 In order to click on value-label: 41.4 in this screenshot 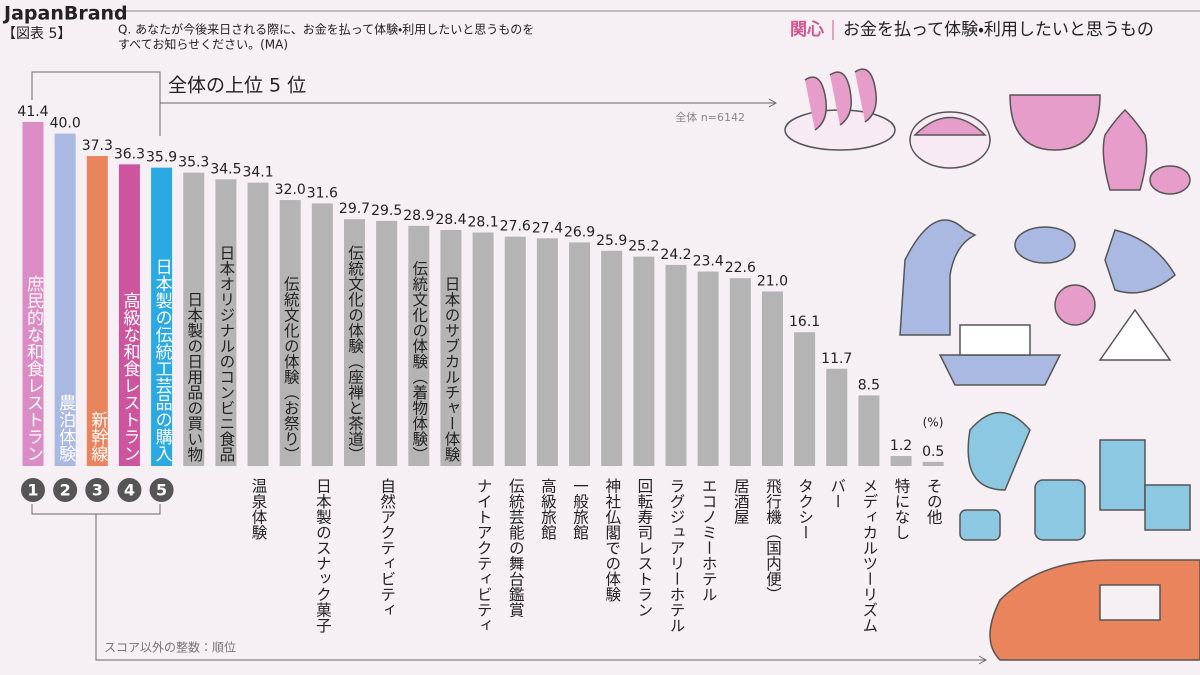, I will do `click(32, 112)`.